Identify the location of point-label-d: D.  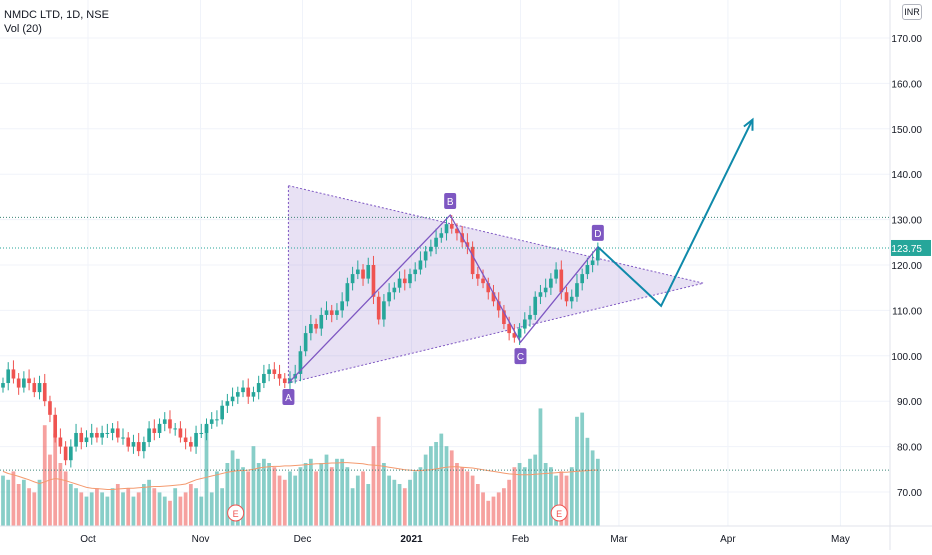
(597, 232).